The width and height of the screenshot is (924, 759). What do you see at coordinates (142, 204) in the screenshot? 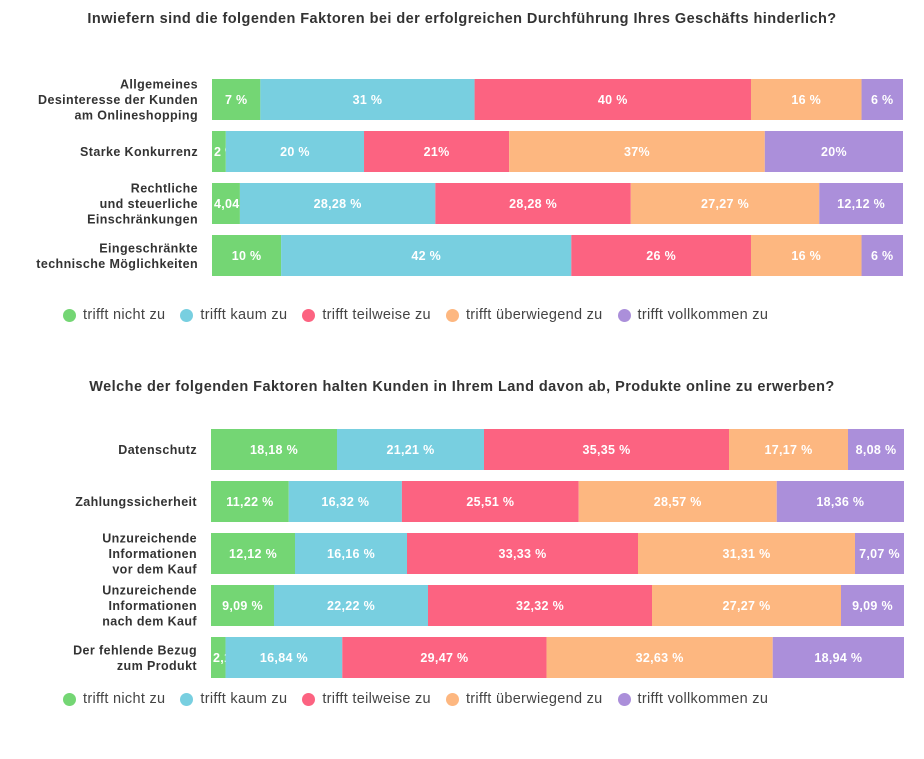
I see `category-label: Rechtliche und steuerliche Einschränkungen` at bounding box center [142, 204].